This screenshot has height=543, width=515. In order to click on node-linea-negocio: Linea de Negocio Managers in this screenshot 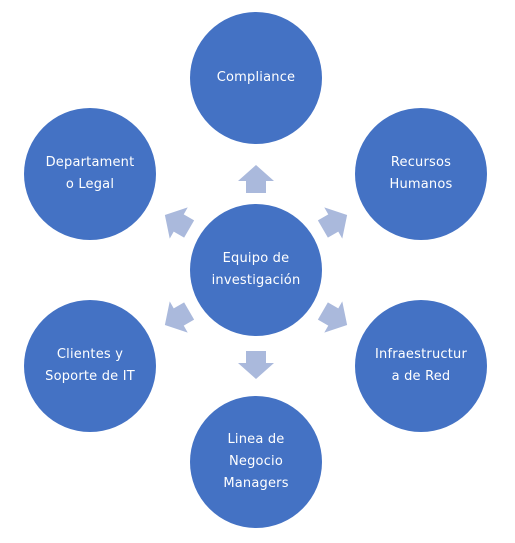, I will do `click(256, 462)`.